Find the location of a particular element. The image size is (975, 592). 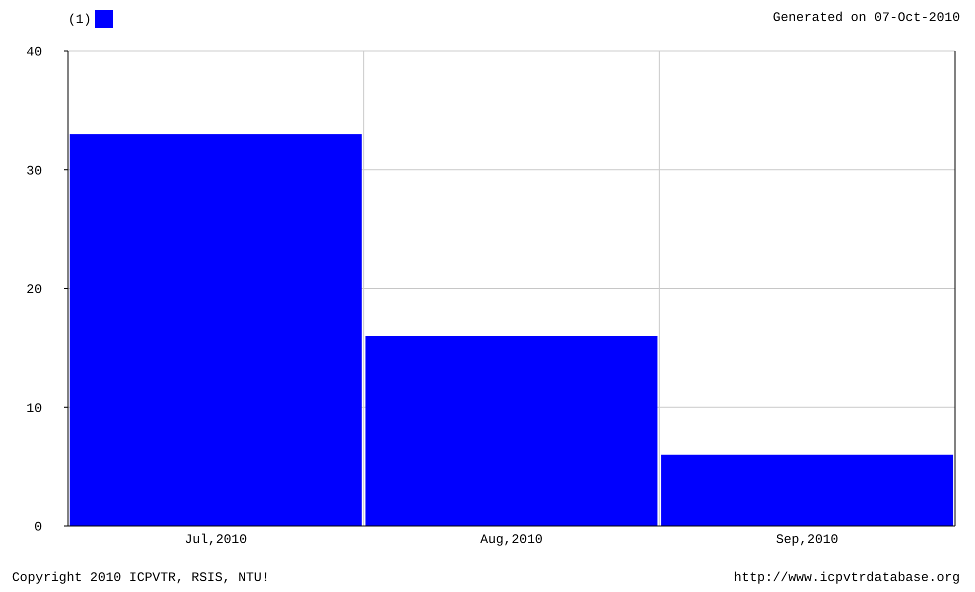

y-tick-label: 30 is located at coordinates (34, 170).